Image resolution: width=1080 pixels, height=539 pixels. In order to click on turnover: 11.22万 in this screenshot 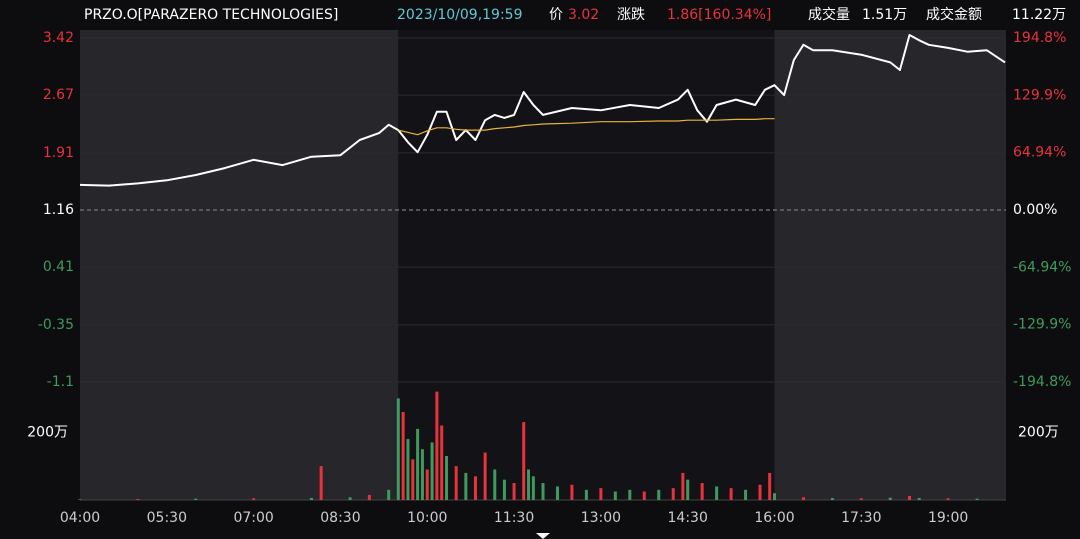, I will do `click(1039, 15)`.